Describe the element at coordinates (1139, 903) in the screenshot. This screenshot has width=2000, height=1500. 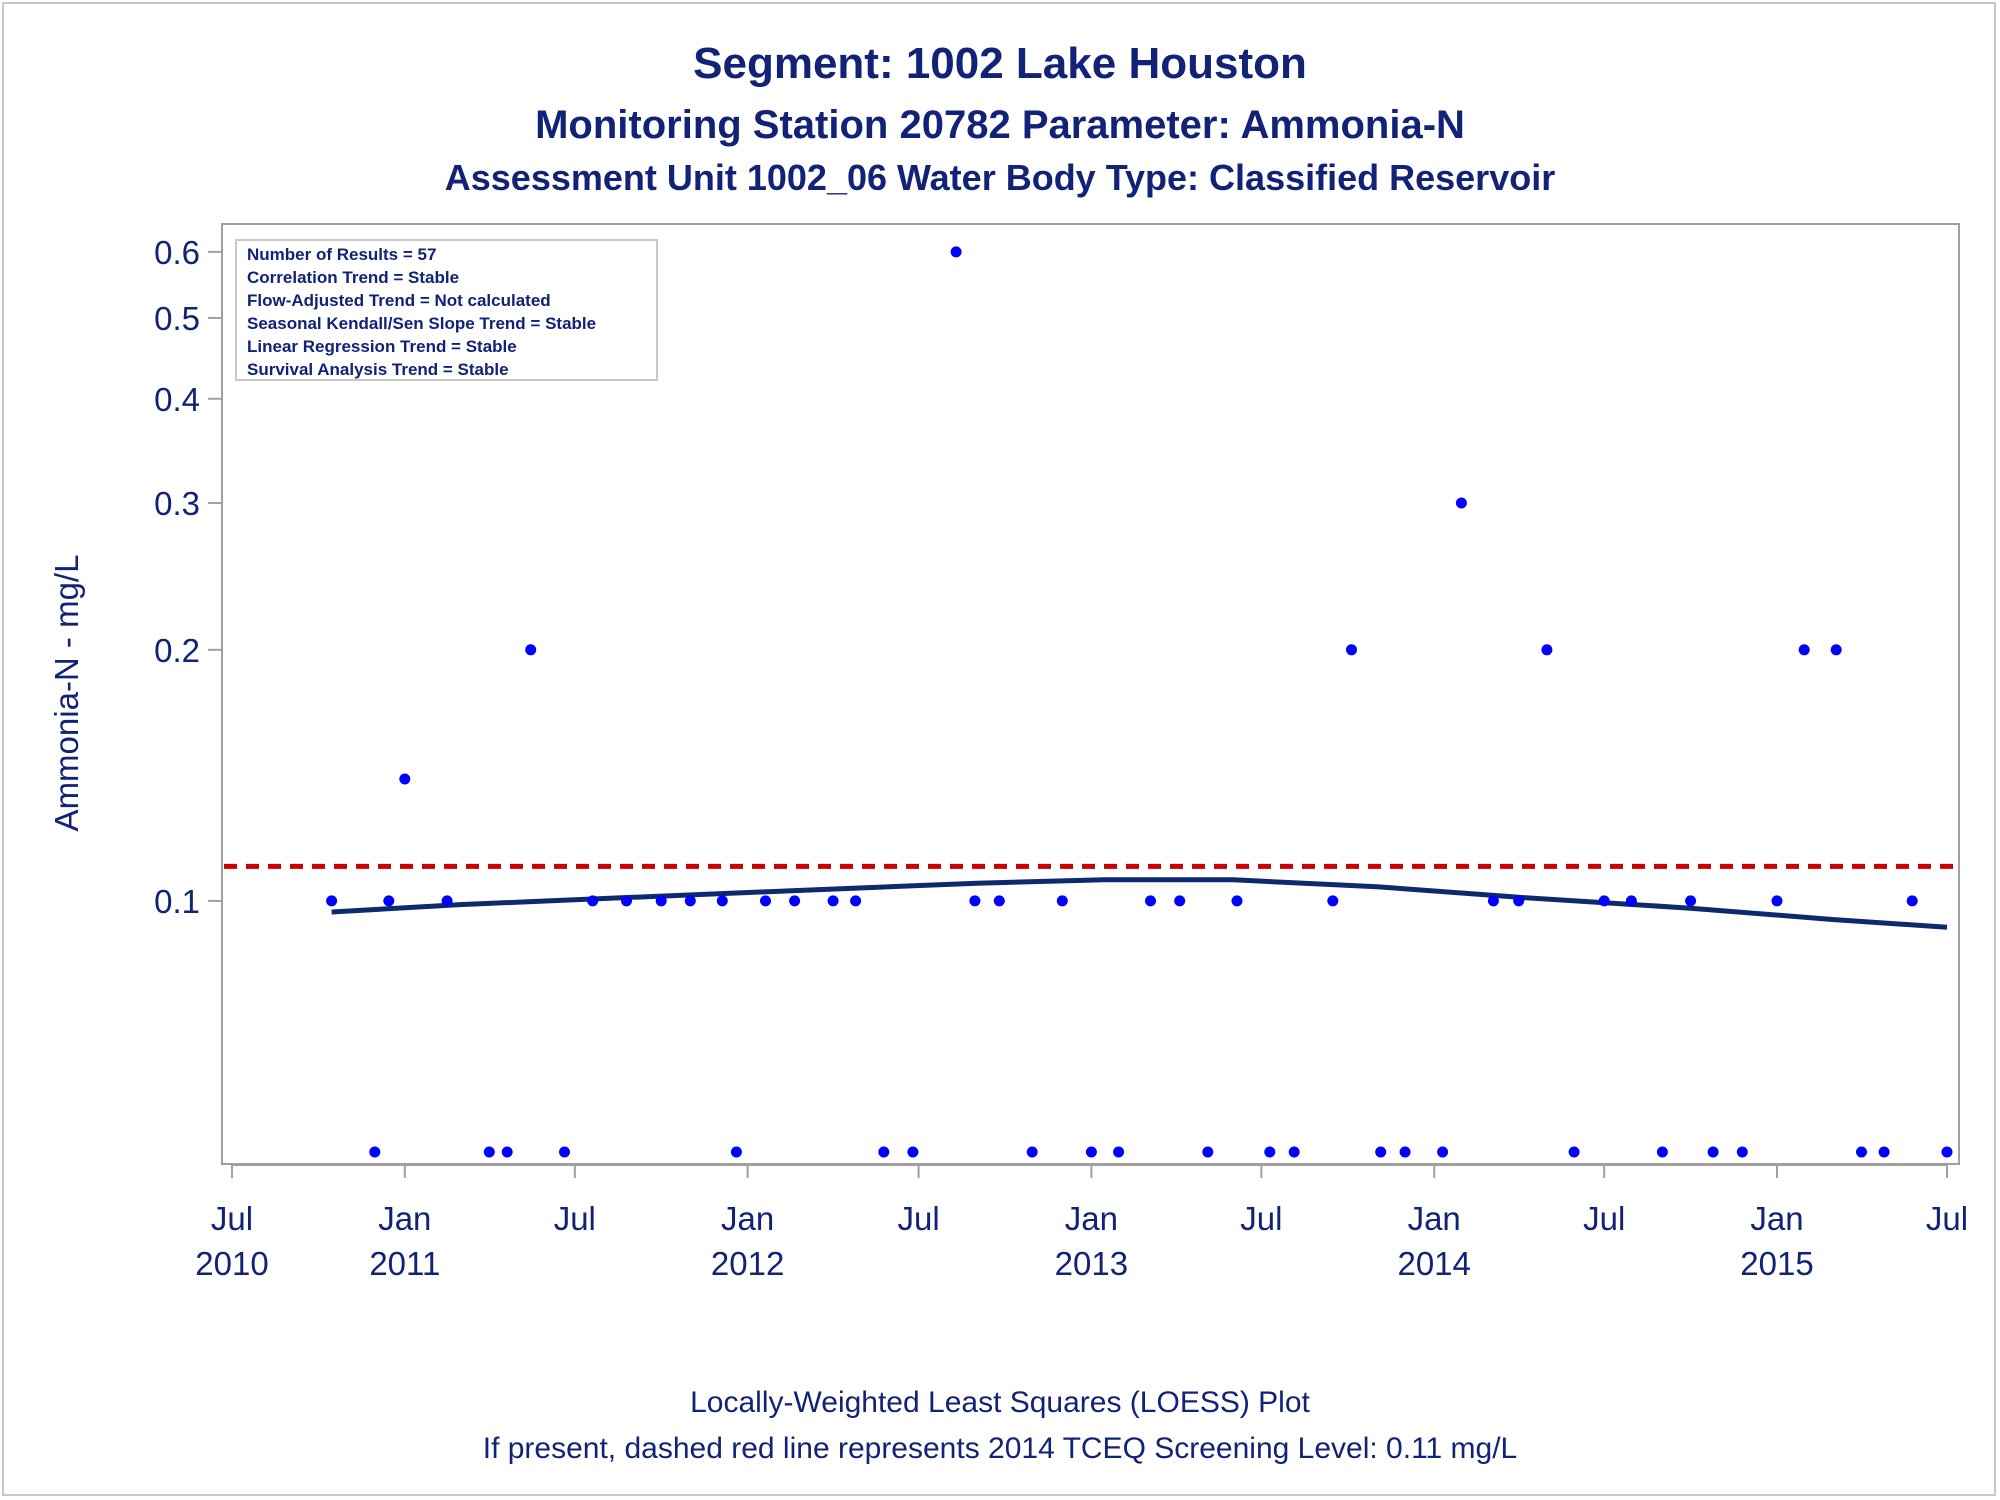
I see `loess-curve` at that location.